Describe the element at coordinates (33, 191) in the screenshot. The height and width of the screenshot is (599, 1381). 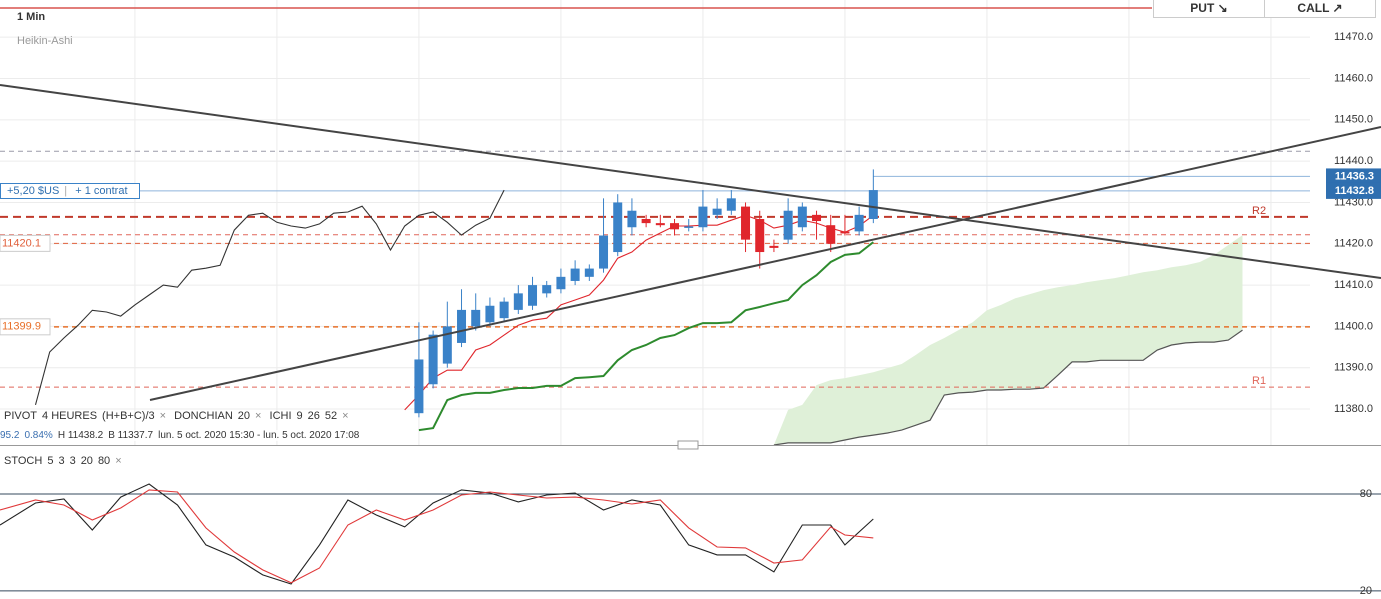
I see `position-pnl: +5,20 $US` at that location.